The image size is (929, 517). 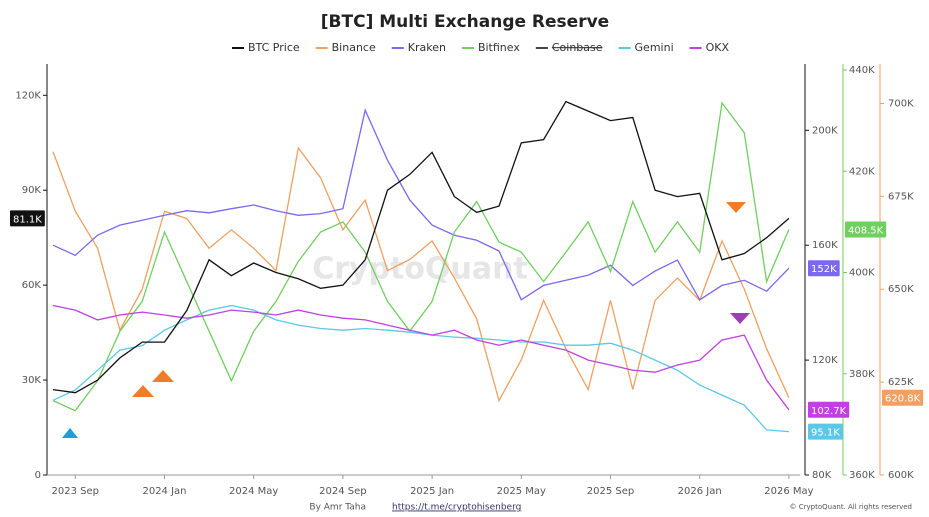 I want to click on y-tick-label: 160K, so click(x=825, y=245).